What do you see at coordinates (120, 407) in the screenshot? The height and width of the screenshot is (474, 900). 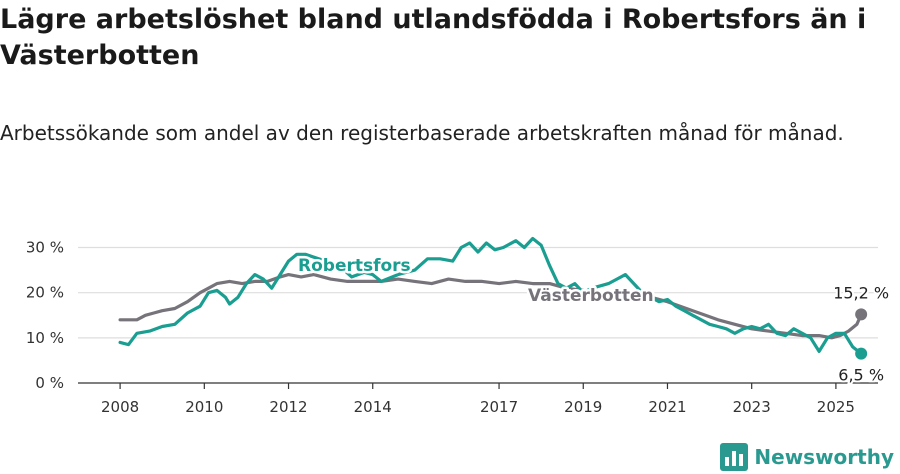 I see `x-tick-label: 2008` at bounding box center [120, 407].